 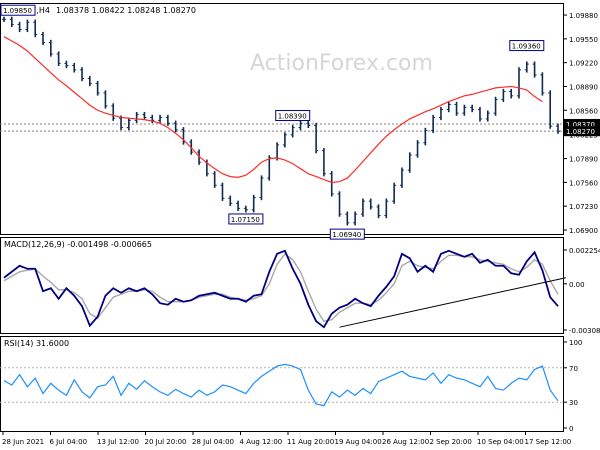 I want to click on rsi-tick-label: 0, so click(x=571, y=429).